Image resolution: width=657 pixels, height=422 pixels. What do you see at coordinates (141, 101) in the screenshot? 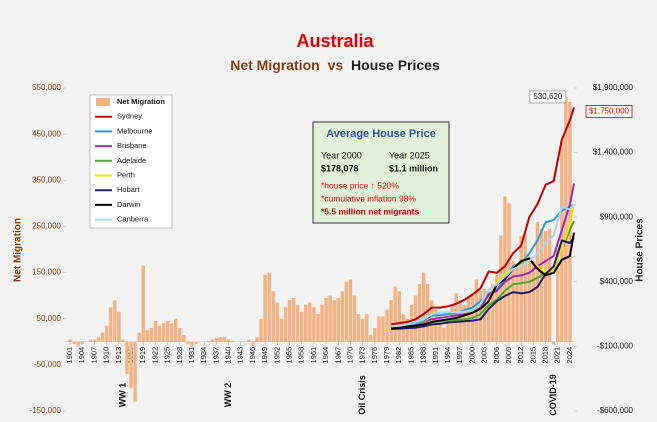
I see `legend-label: Net Migration` at bounding box center [141, 101].